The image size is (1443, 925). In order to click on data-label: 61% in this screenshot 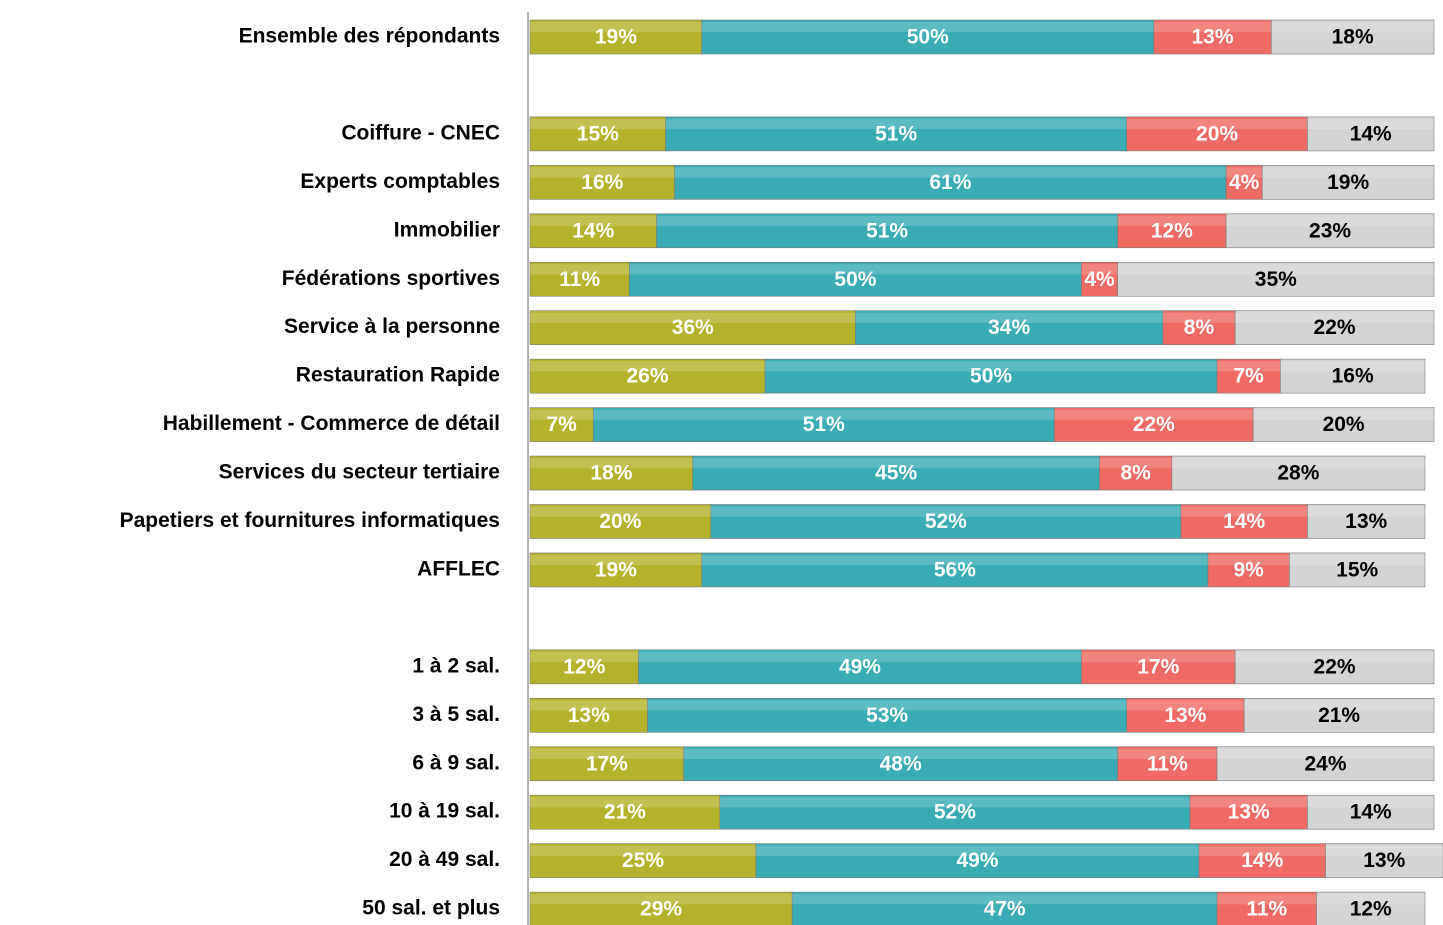, I will do `click(950, 182)`.